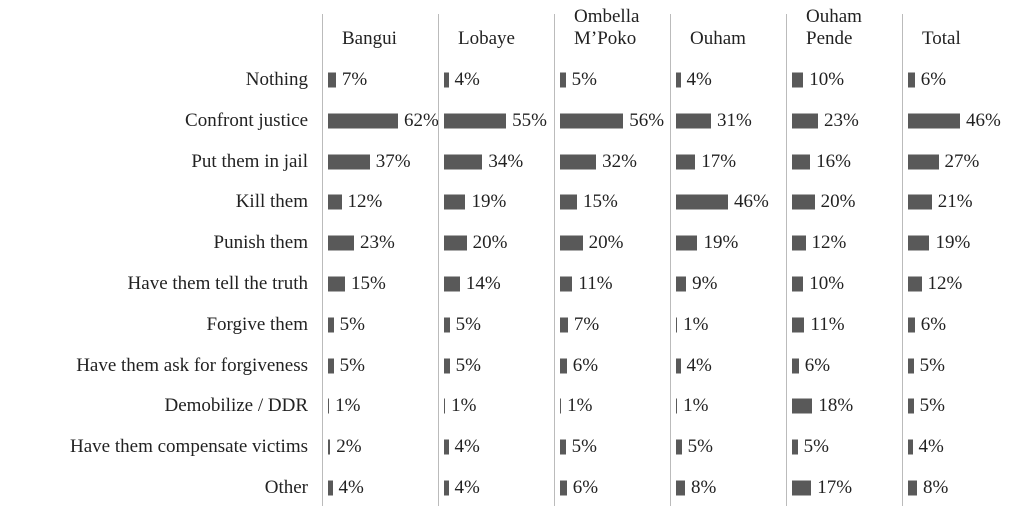 Image resolution: width=1012 pixels, height=506 pixels. What do you see at coordinates (607, 27) in the screenshot?
I see `panel-title: Ombella M’Poko` at bounding box center [607, 27].